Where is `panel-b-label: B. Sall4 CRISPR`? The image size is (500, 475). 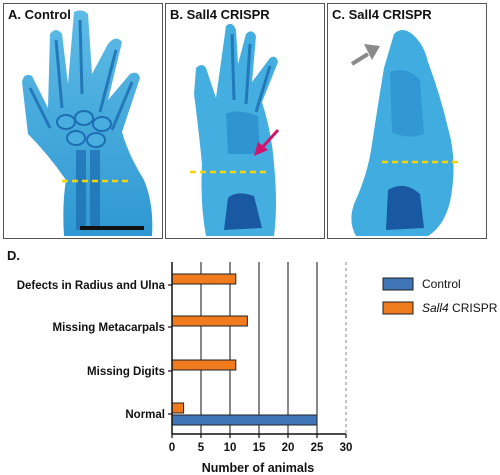 panel-b-label: B. Sall4 CRISPR is located at coordinates (220, 14).